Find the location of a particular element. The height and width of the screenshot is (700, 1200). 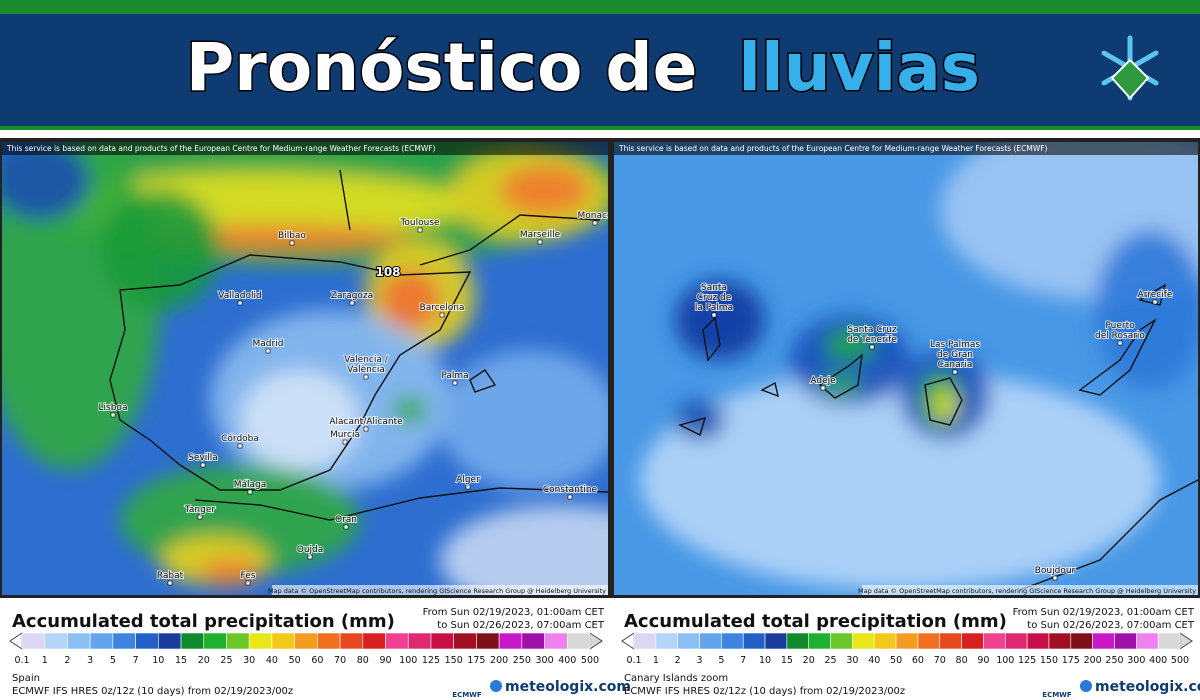

attribution-bar is located at coordinates (305, 148).